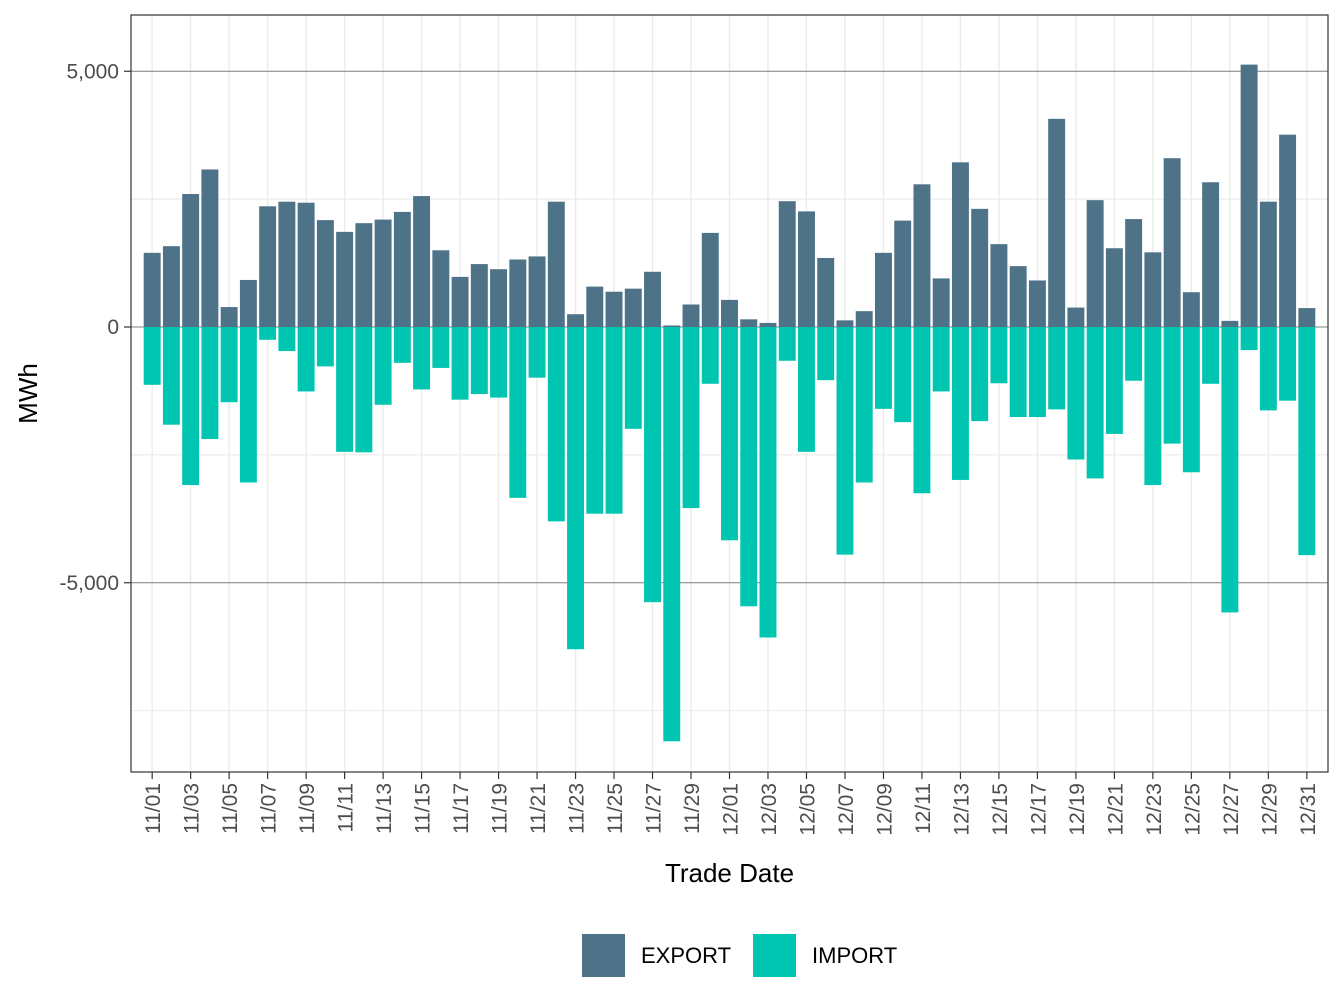  What do you see at coordinates (686, 955) in the screenshot?
I see `export-legend-label: EXPORT` at bounding box center [686, 955].